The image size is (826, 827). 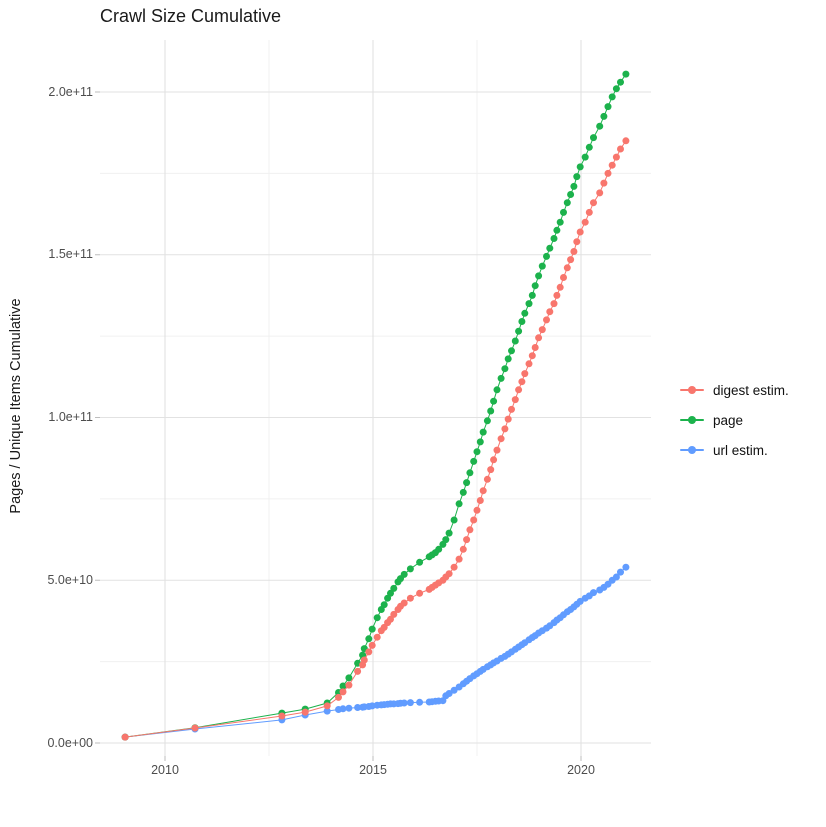 I want to click on y-tick-label: 1.5e+11, so click(x=70, y=254).